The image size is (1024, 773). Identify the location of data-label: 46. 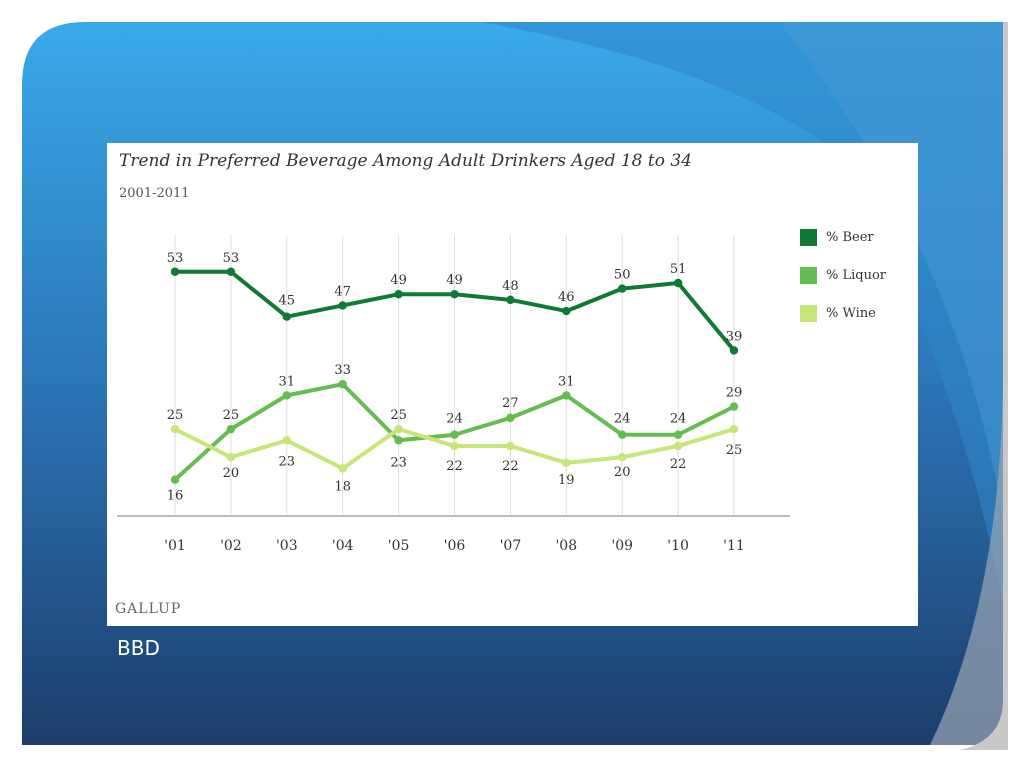
(566, 297).